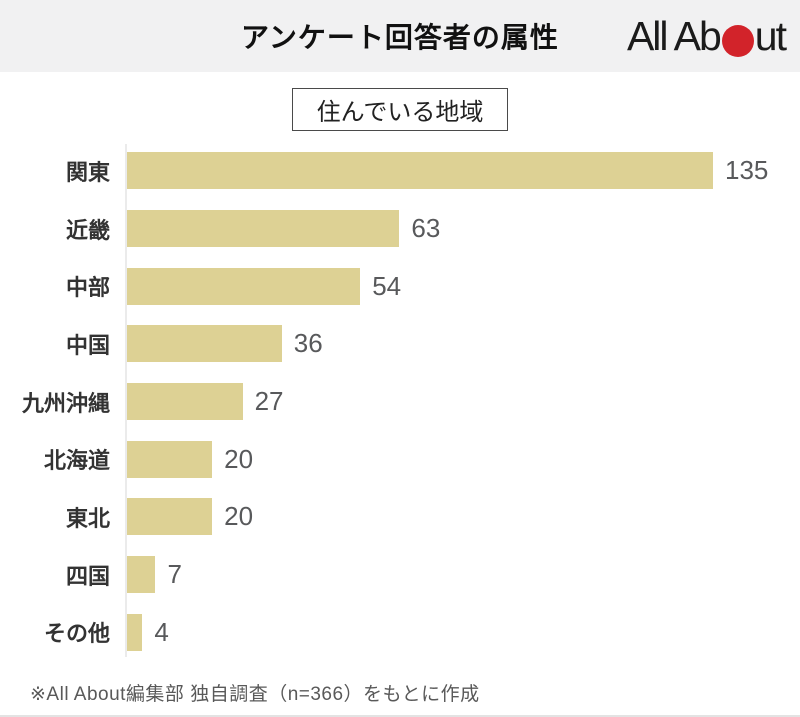 Image resolution: width=800 pixels, height=717 pixels. What do you see at coordinates (400, 633) in the screenshot?
I see `chart-row: その他 4` at bounding box center [400, 633].